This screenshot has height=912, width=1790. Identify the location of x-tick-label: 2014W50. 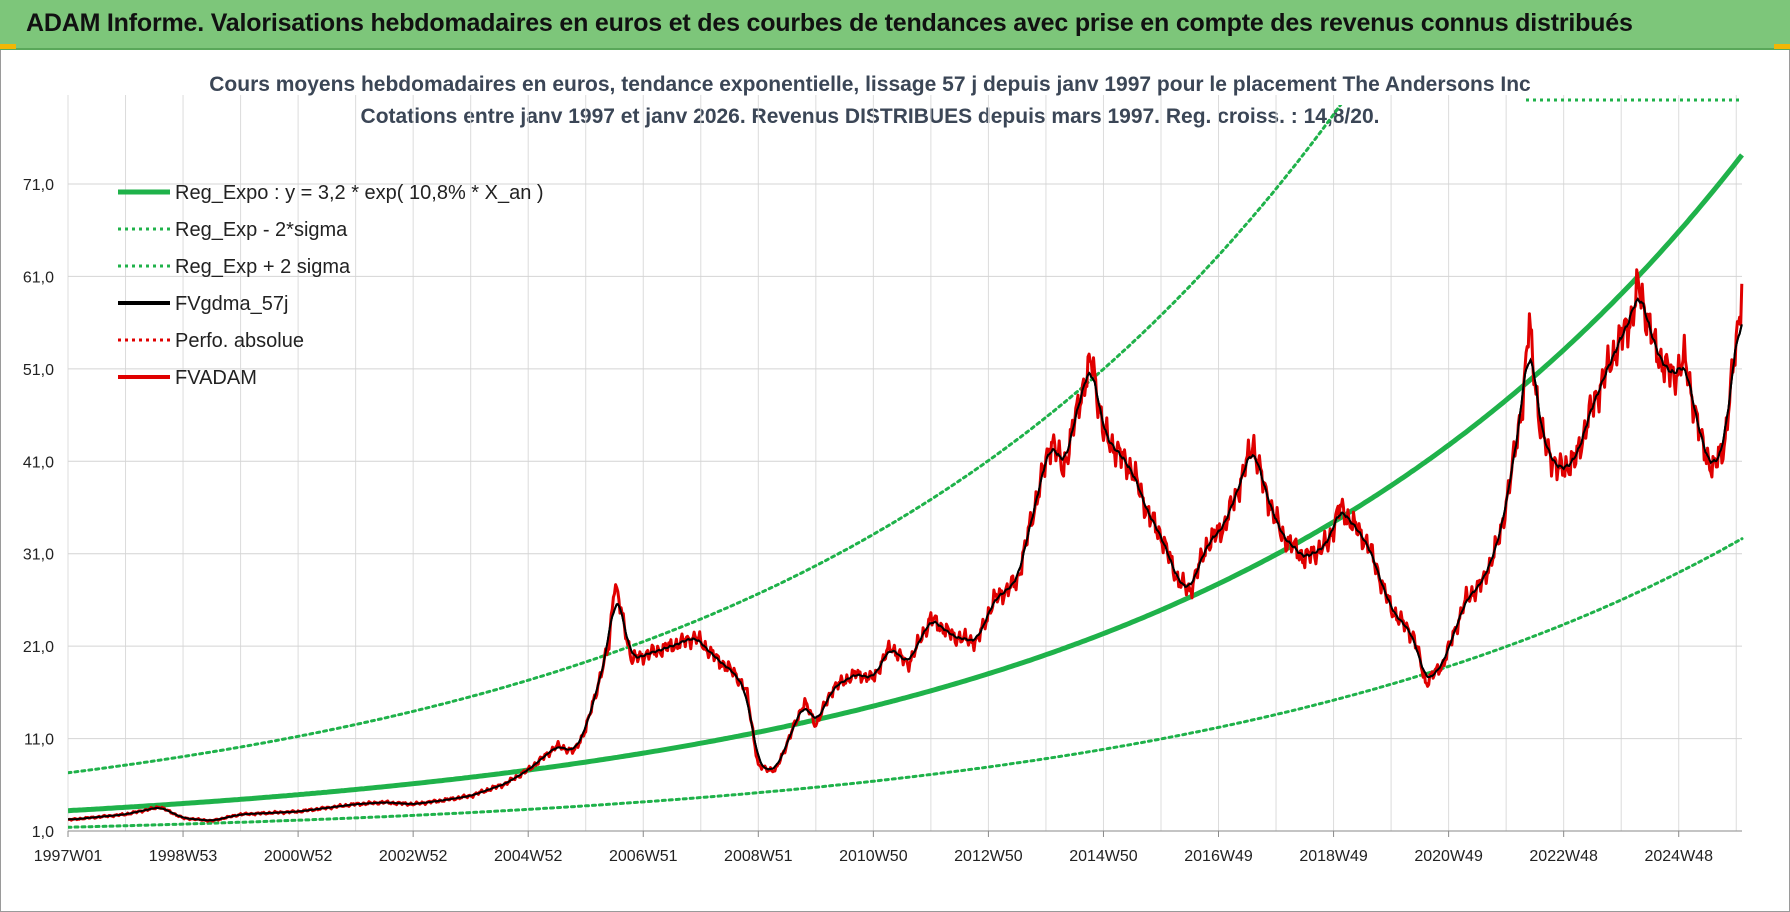
(1103, 856).